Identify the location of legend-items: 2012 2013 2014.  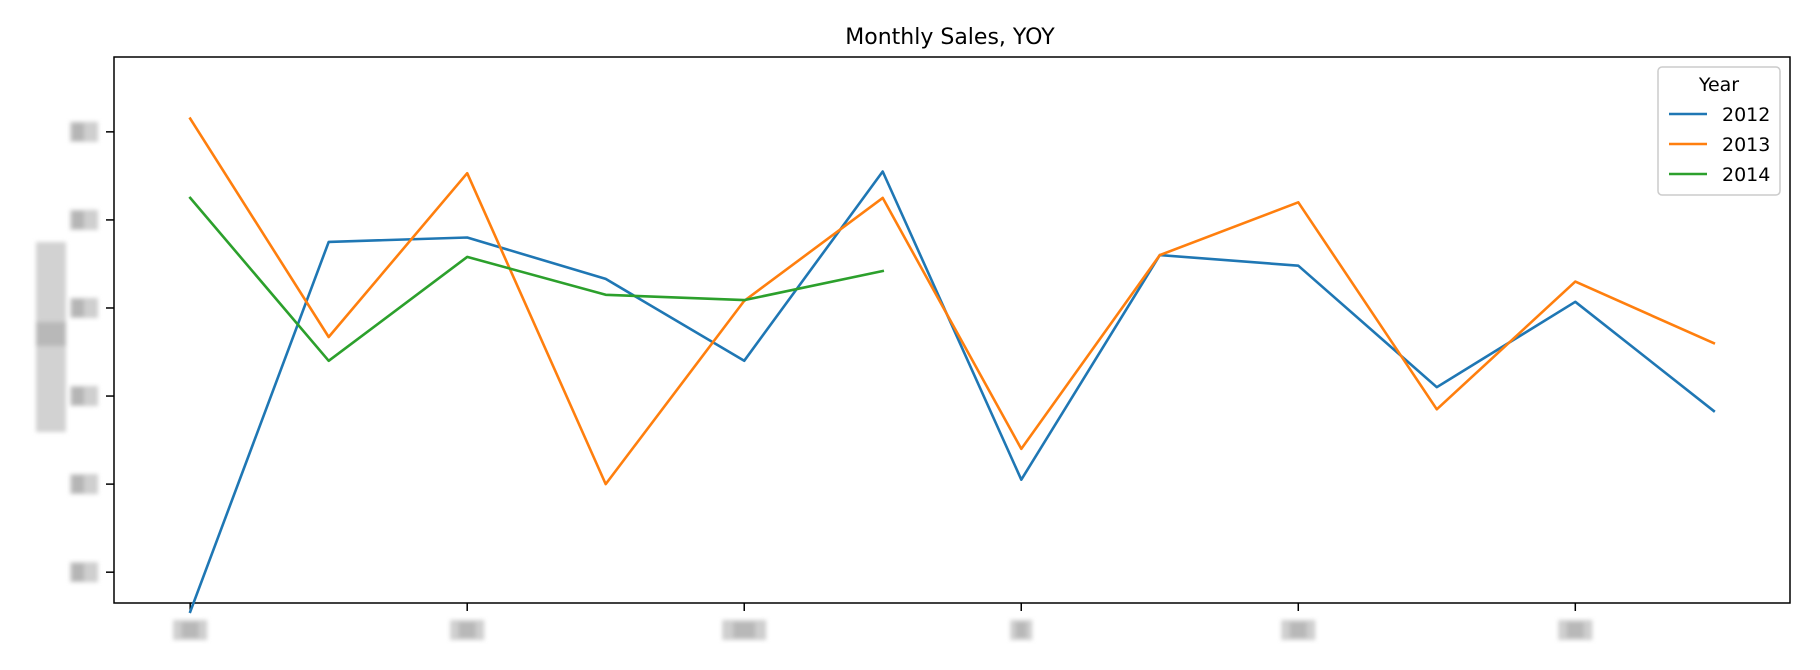
(1719, 145).